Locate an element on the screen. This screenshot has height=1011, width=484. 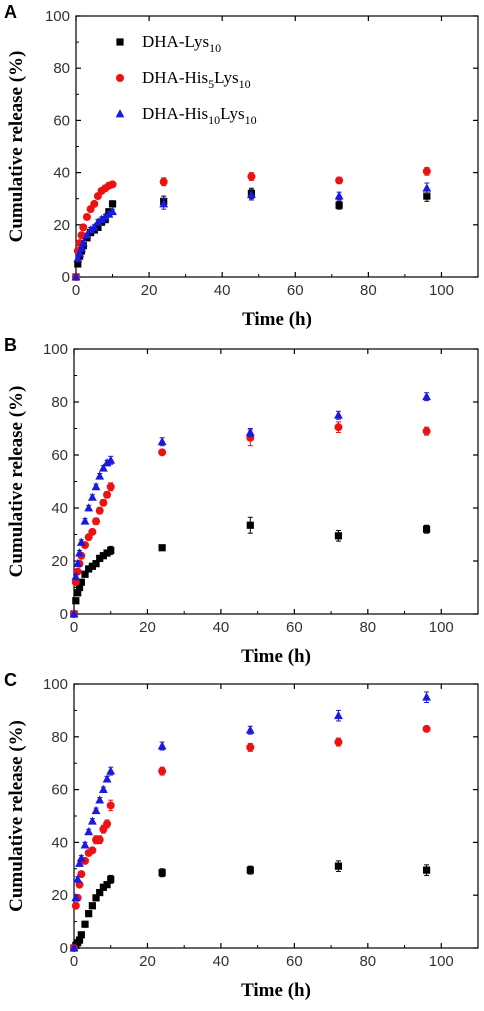
series-circle is located at coordinates (251, 223).